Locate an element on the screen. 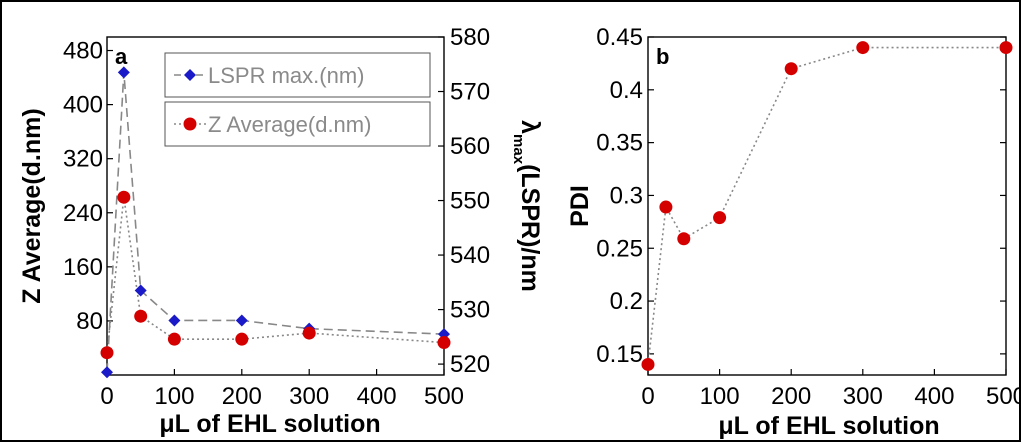 This screenshot has height=442, width=1021. legend-marker-lspr is located at coordinates (190, 75).